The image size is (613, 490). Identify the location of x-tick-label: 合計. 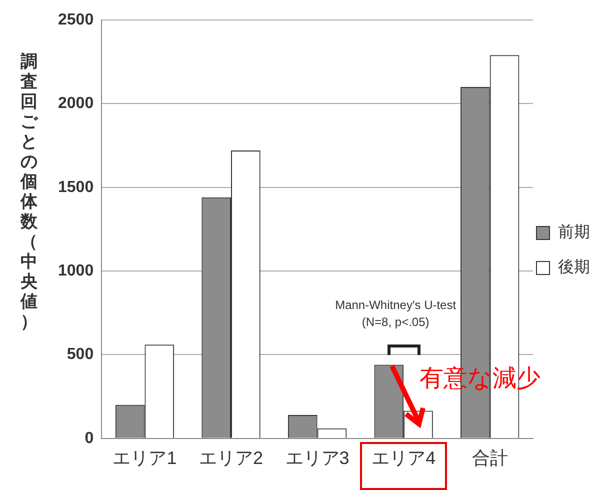
(490, 458).